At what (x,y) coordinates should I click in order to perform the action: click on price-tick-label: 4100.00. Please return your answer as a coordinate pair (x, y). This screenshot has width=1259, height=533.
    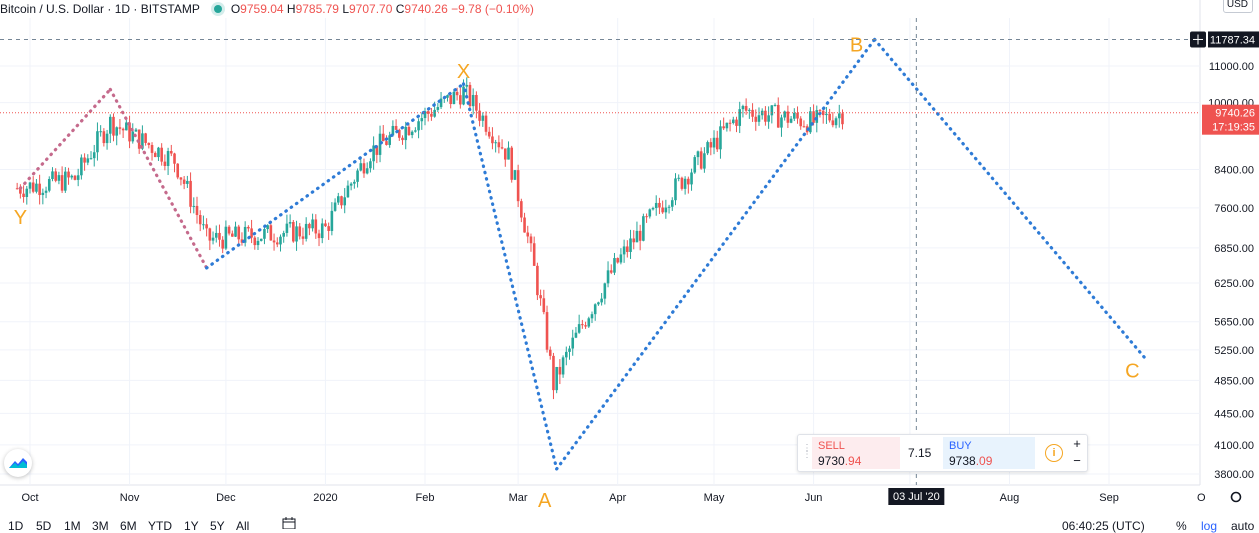
    Looking at the image, I should click on (1234, 446).